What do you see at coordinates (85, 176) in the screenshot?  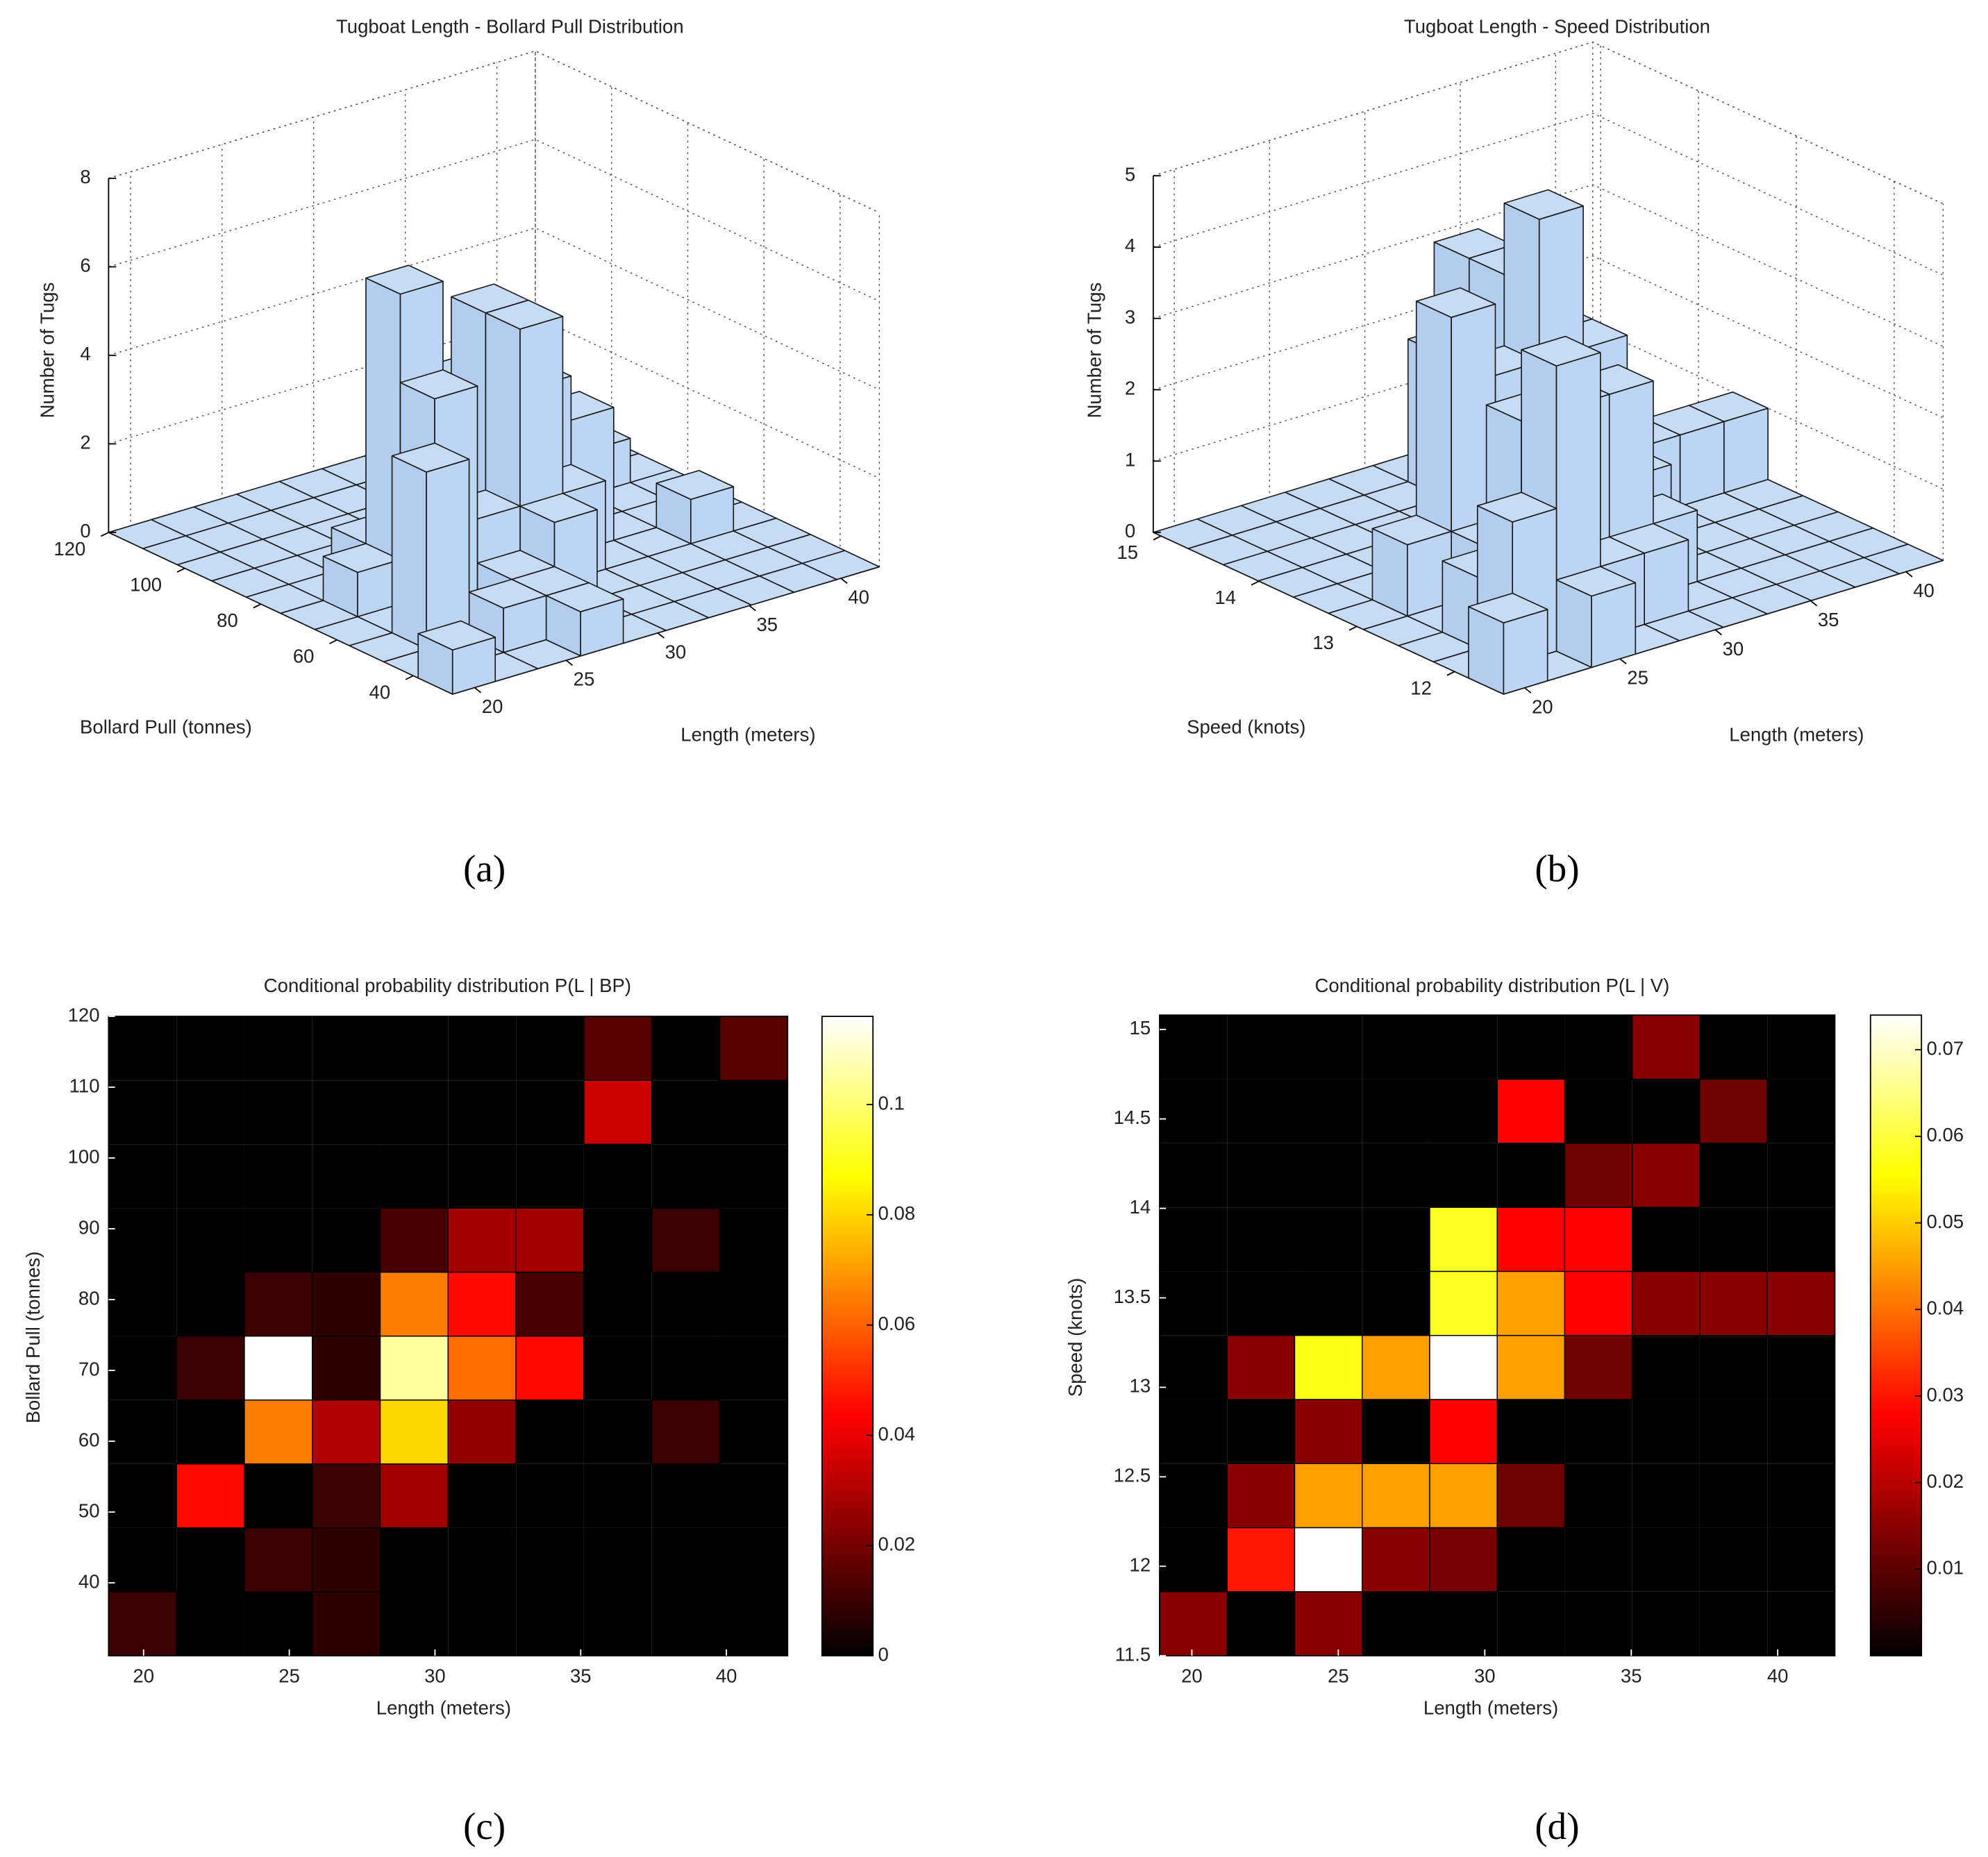 I see `z-tick-label: 8` at bounding box center [85, 176].